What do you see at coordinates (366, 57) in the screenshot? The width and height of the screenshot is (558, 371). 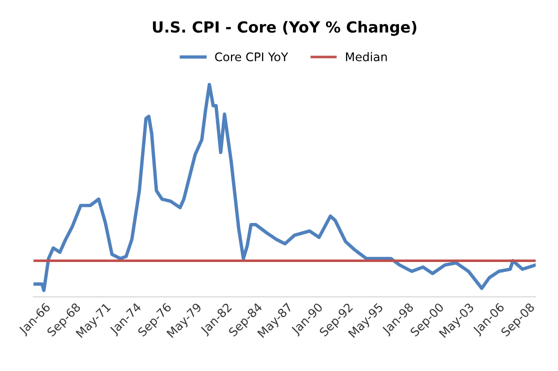 I see `legend-label: Median` at bounding box center [366, 57].